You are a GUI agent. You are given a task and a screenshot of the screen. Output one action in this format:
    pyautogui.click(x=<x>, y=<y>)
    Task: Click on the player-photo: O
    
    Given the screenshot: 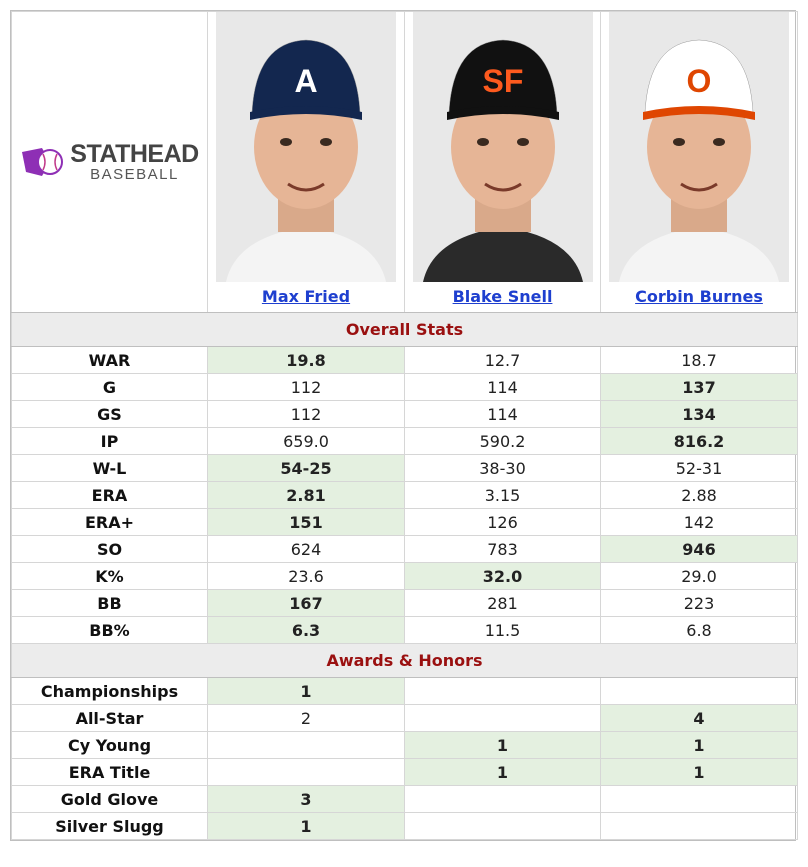 What is the action you would take?
    pyautogui.click(x=699, y=147)
    